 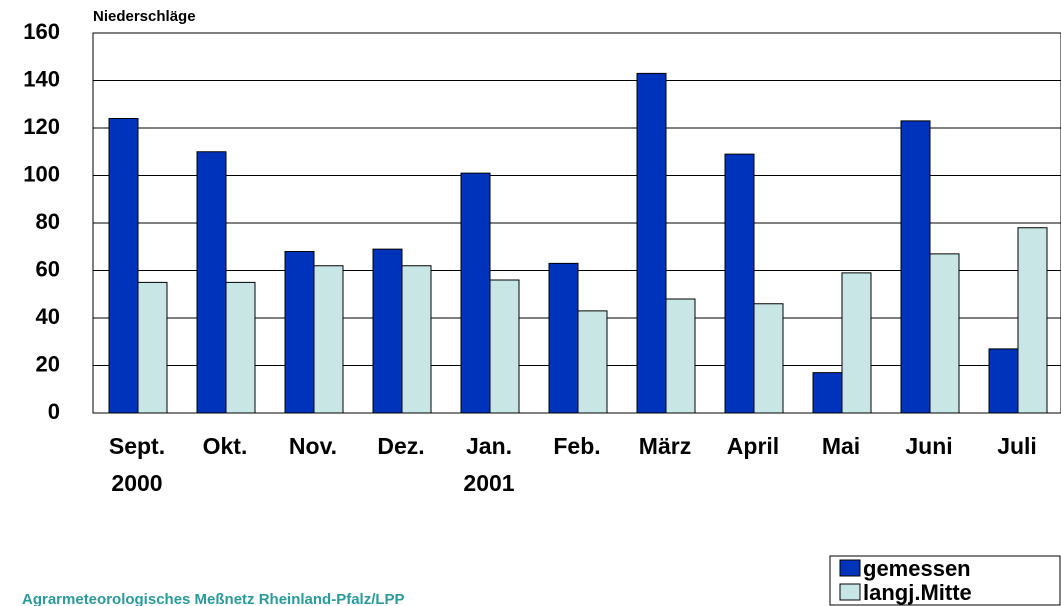 What do you see at coordinates (54, 411) in the screenshot?
I see `y-tick-label: 0` at bounding box center [54, 411].